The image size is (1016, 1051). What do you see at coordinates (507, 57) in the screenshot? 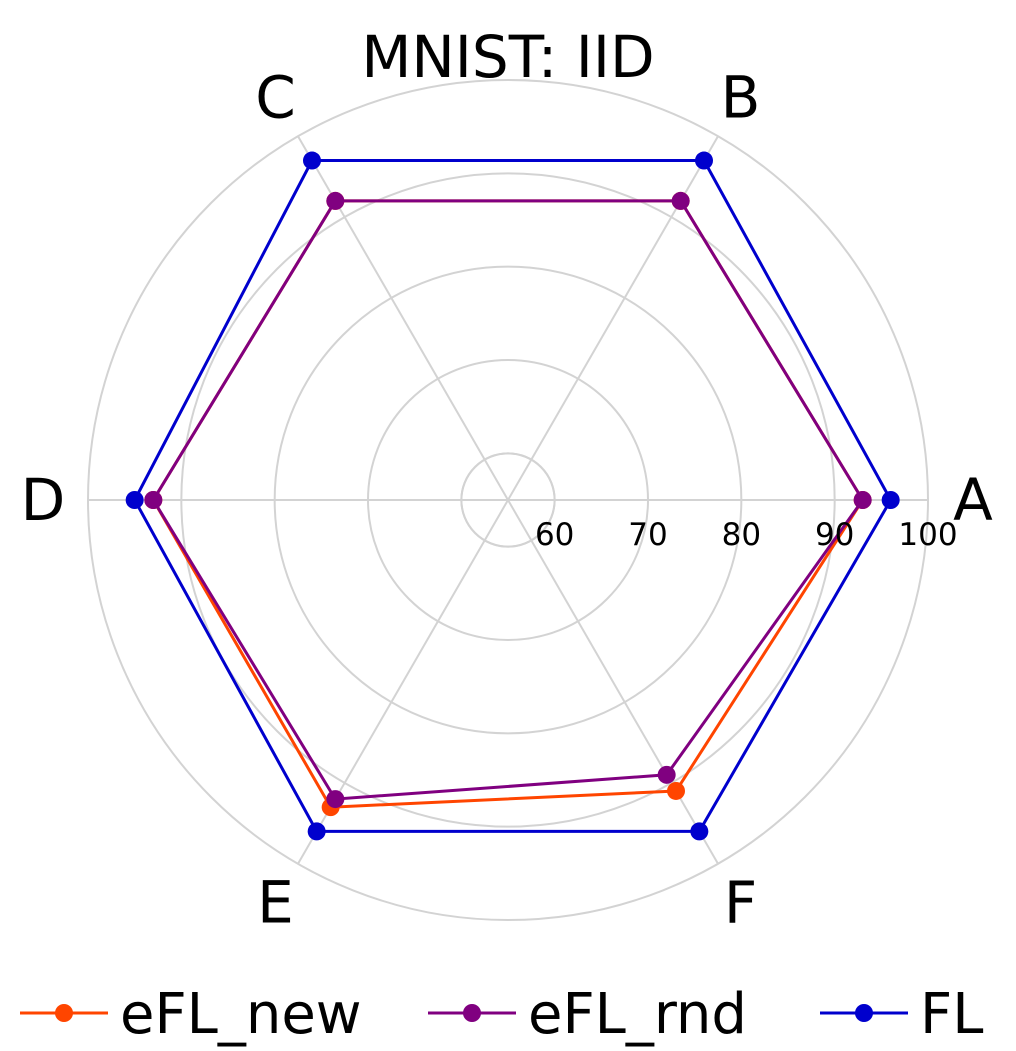
I see `chart-title: MNIST: IID` at bounding box center [507, 57].